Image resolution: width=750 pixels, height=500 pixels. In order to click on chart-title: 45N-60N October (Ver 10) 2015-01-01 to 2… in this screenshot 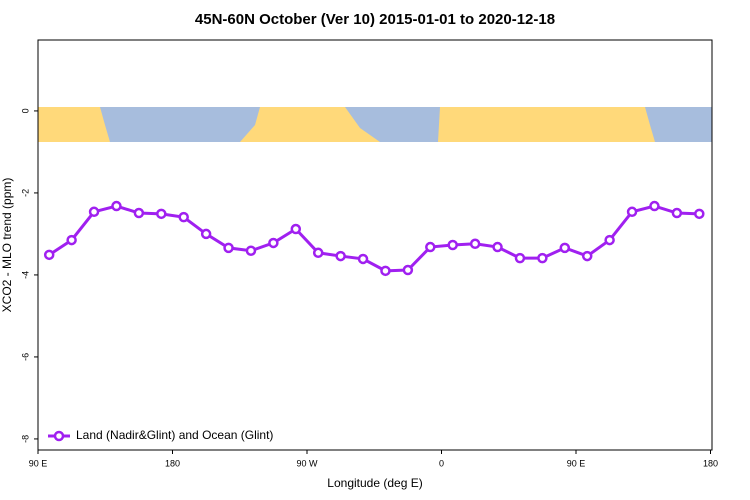, I will do `click(375, 19)`.